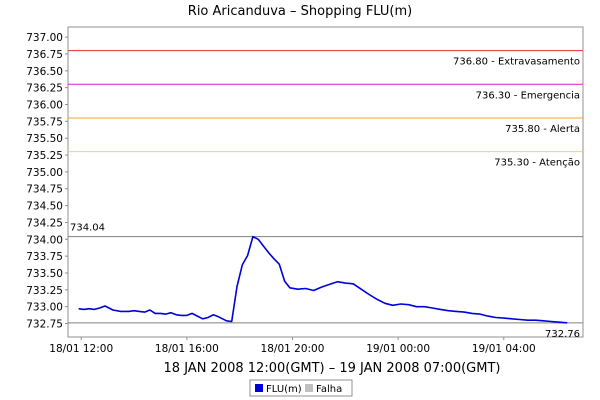 The image size is (600, 400). What do you see at coordinates (528, 95) in the screenshot?
I see `threshold-label: 736.30 - Emergencia` at bounding box center [528, 95].